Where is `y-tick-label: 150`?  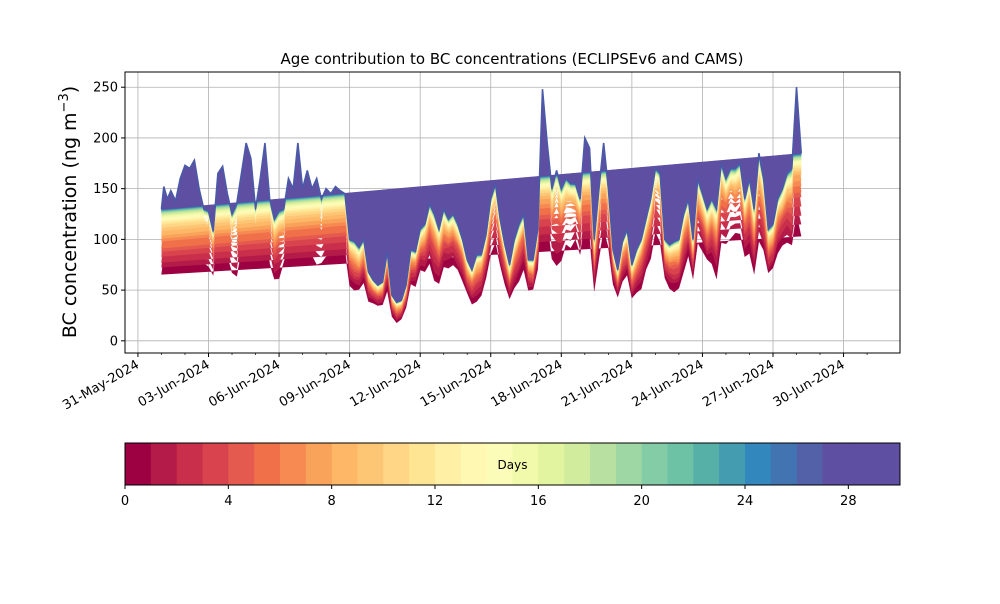 y-tick-label: 150 is located at coordinates (105, 189).